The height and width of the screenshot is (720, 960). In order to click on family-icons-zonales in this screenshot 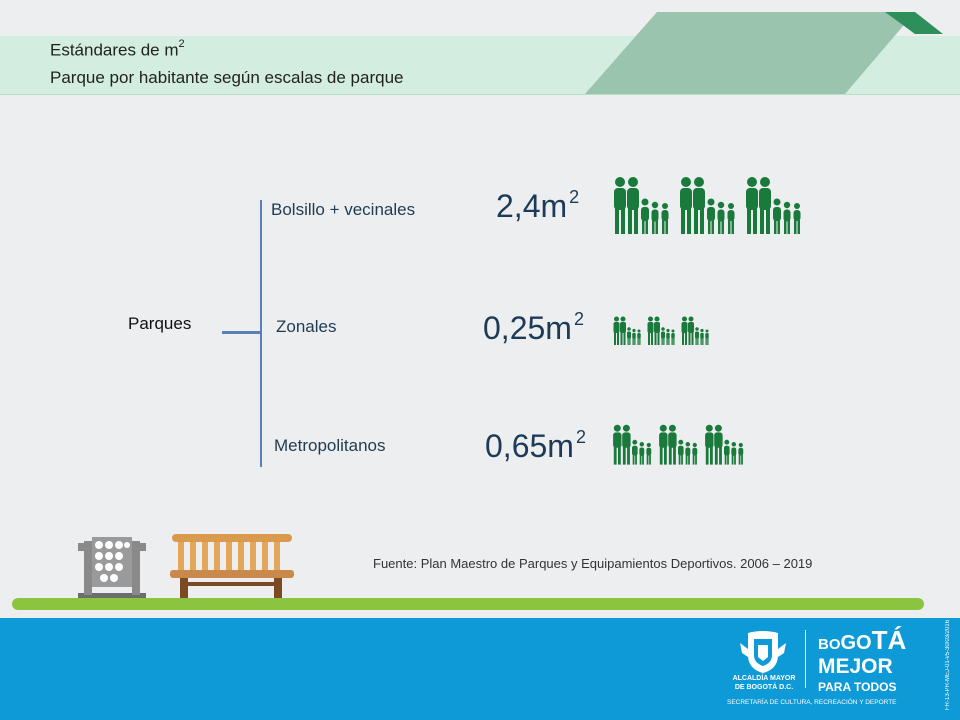, I will do `click(661, 331)`.